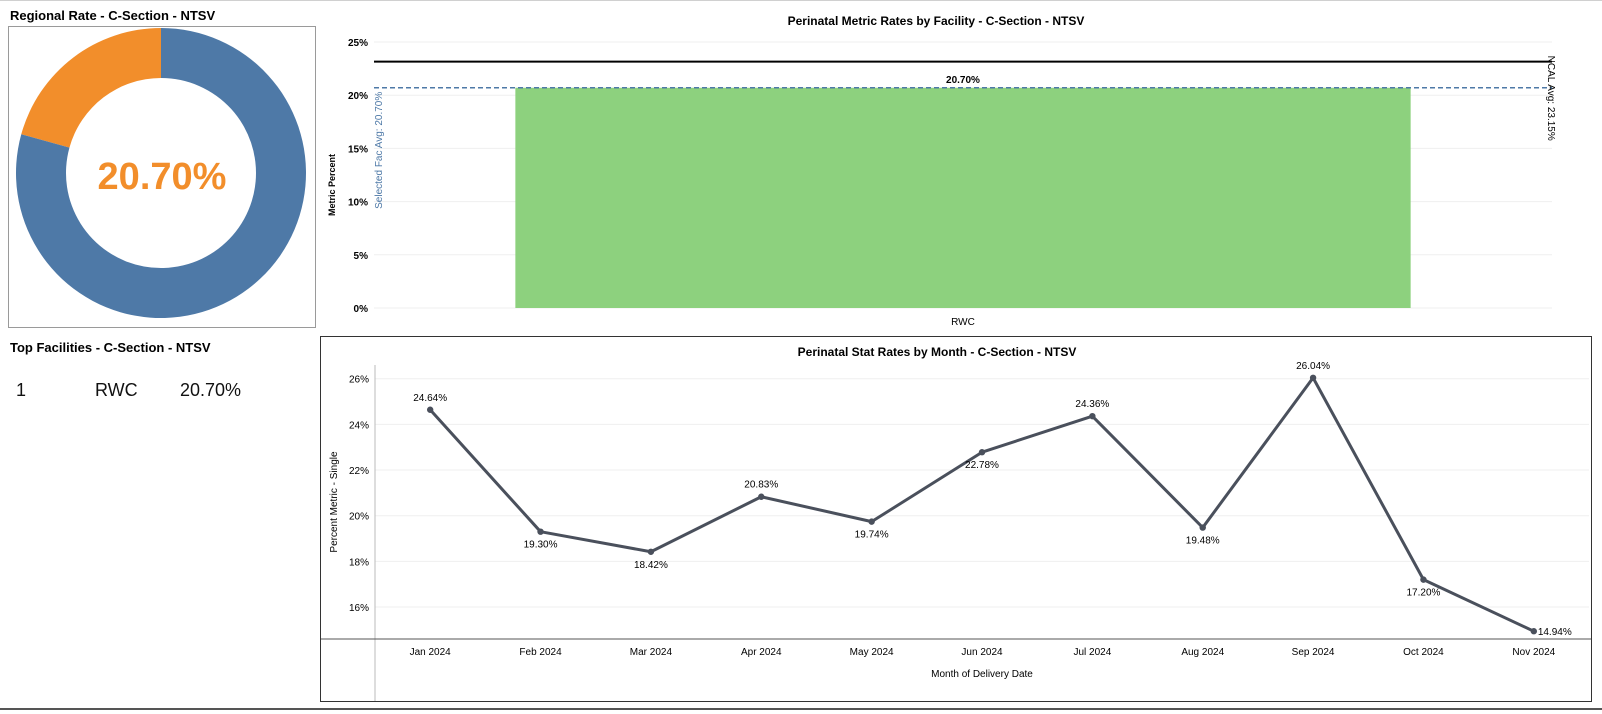  Describe the element at coordinates (1533, 652) in the screenshot. I see `line-xtick-label: Nov 2024` at that location.